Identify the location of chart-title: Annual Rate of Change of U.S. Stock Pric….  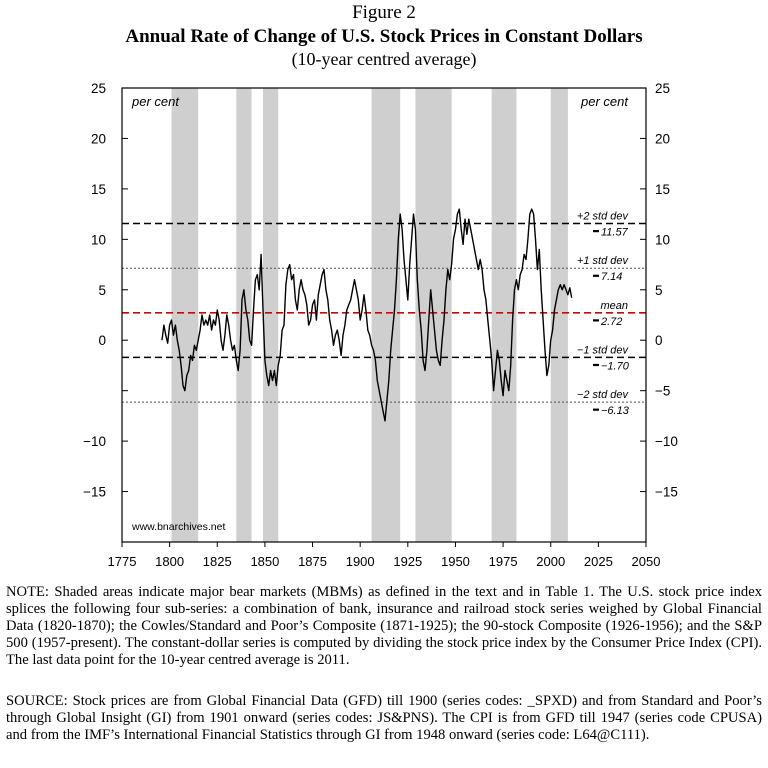
(384, 36).